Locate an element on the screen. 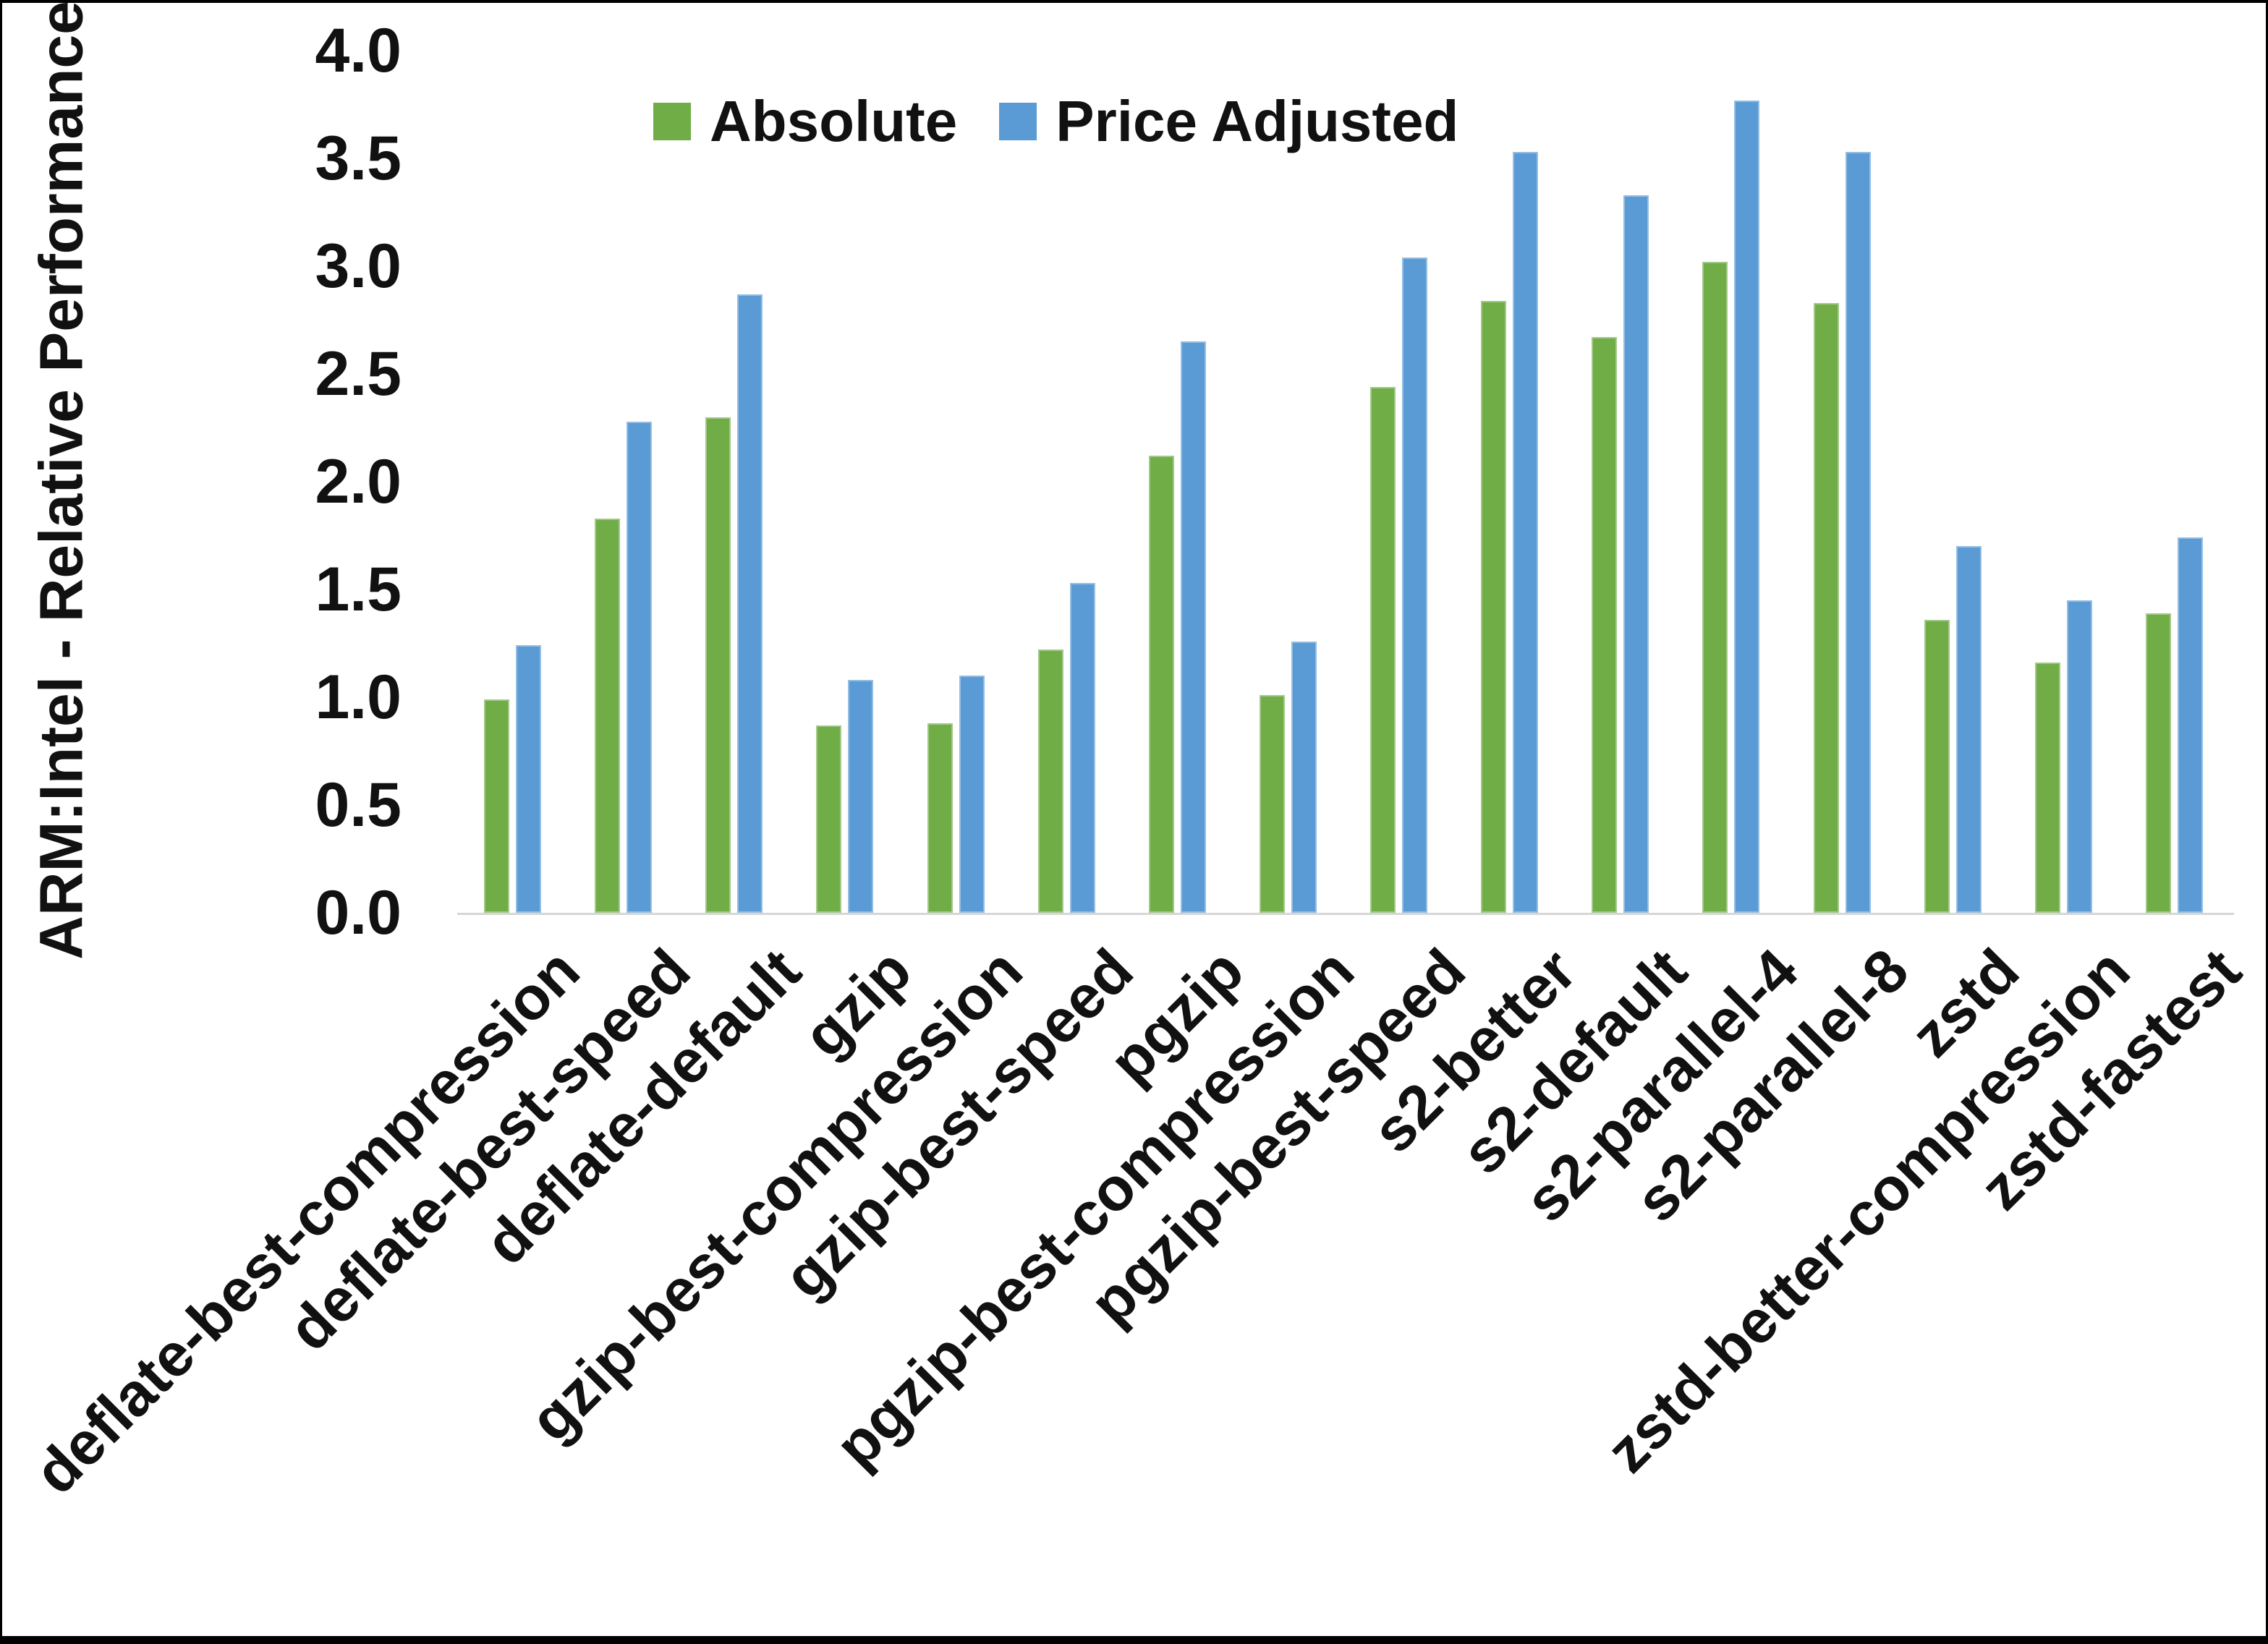  y-tick-label: 4.0 is located at coordinates (358, 50).